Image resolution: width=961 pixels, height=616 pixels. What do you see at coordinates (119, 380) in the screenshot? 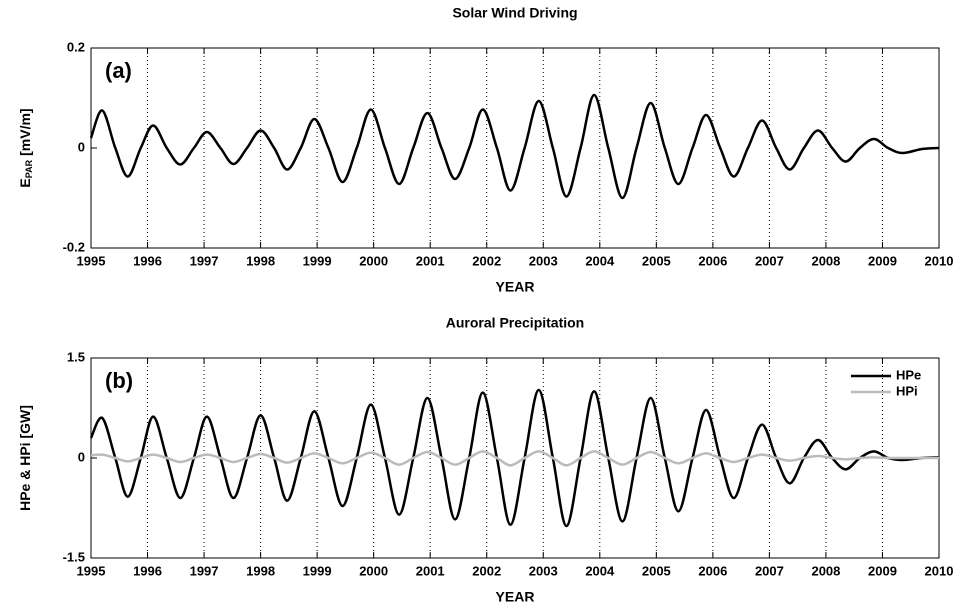
I see `panel-label: (b)` at bounding box center [119, 380].